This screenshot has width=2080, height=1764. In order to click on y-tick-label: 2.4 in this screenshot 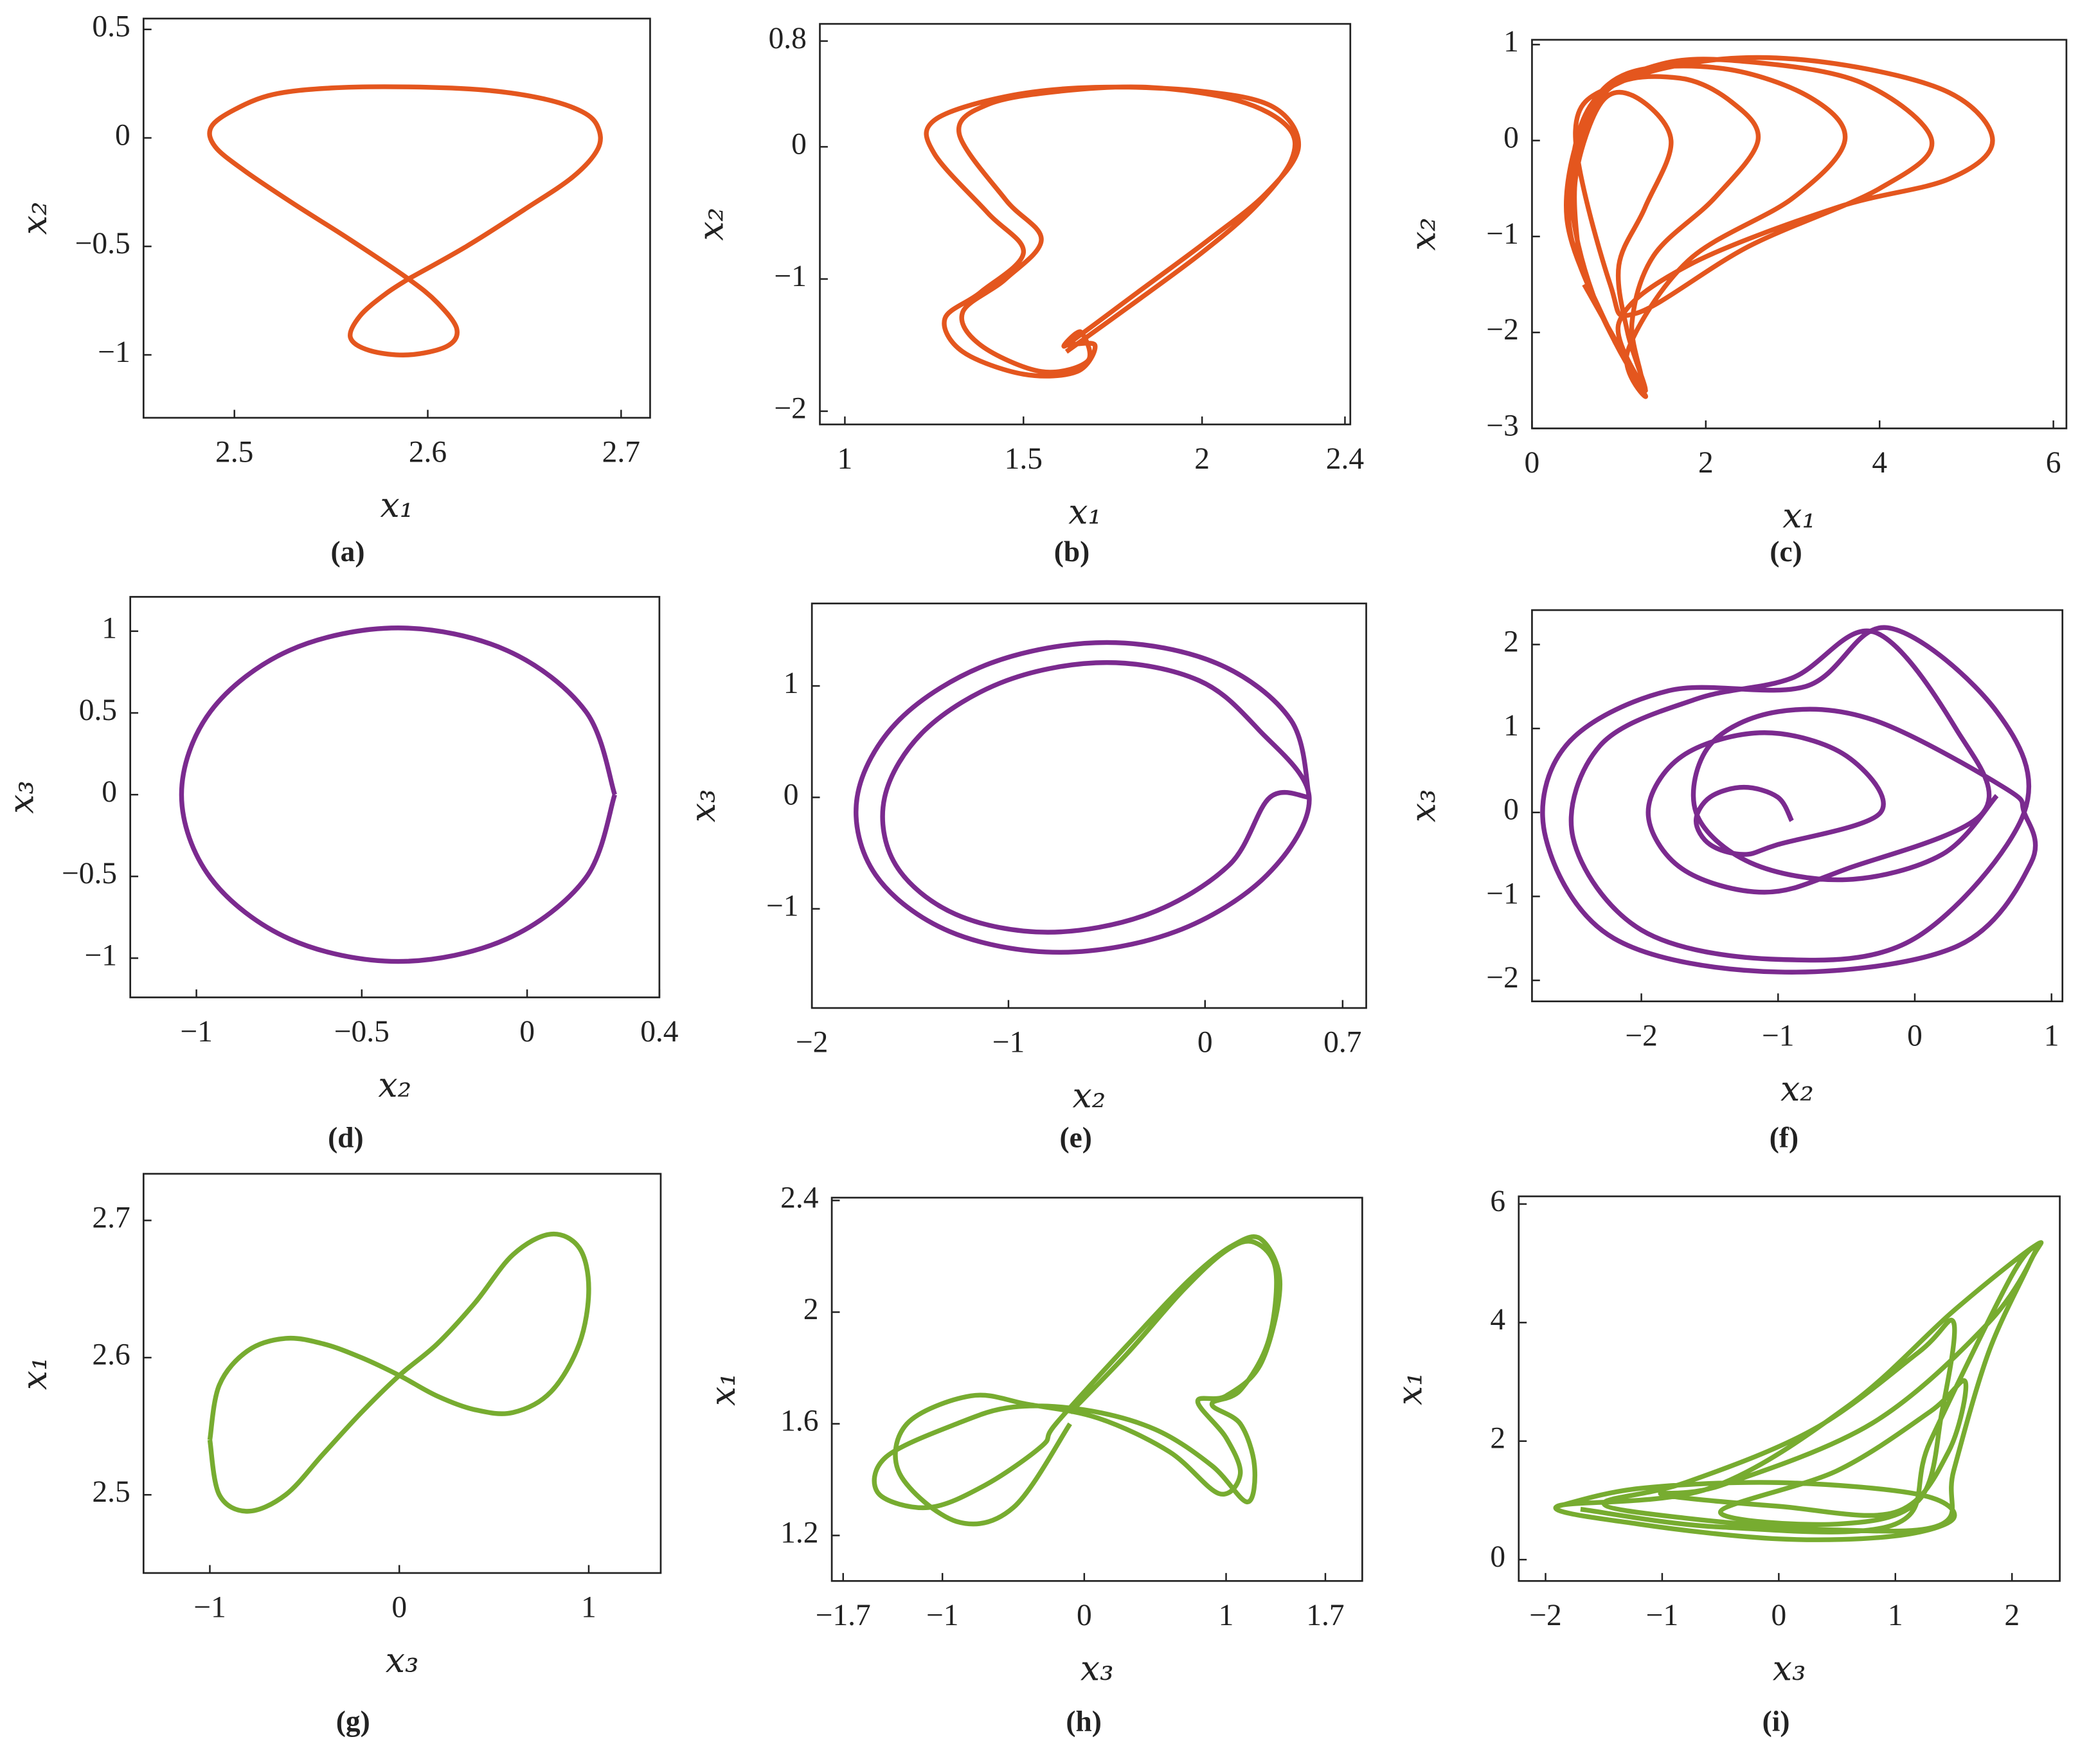, I will do `click(799, 1198)`.